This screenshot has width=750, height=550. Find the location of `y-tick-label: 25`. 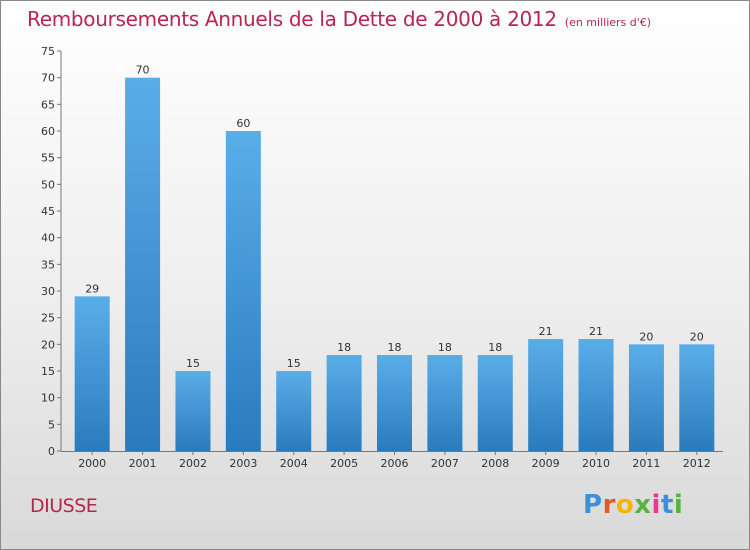

y-tick-label: 25 is located at coordinates (48, 318).